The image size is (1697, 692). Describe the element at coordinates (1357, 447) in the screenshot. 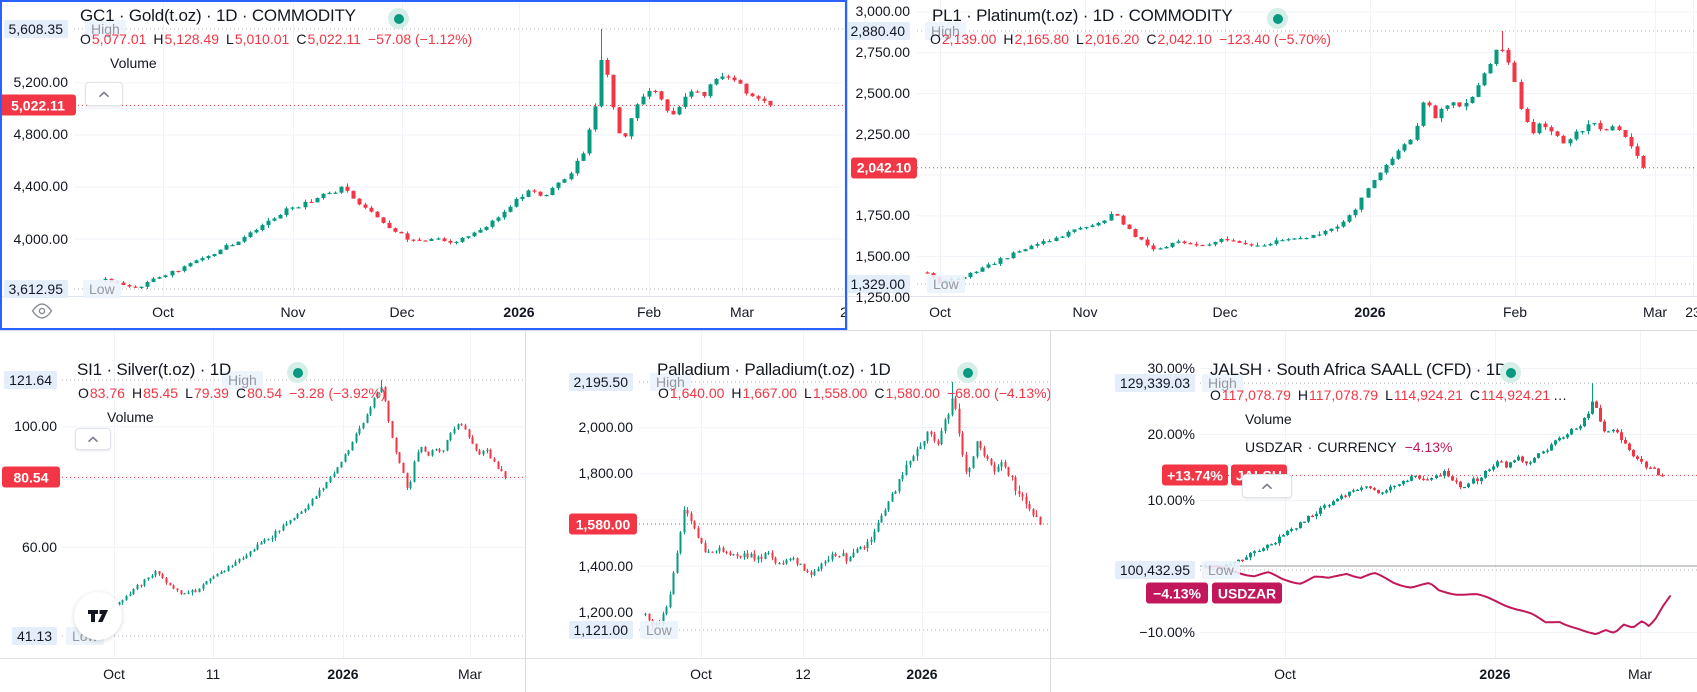

I see `compare-market-type: CURRENCY` at that location.